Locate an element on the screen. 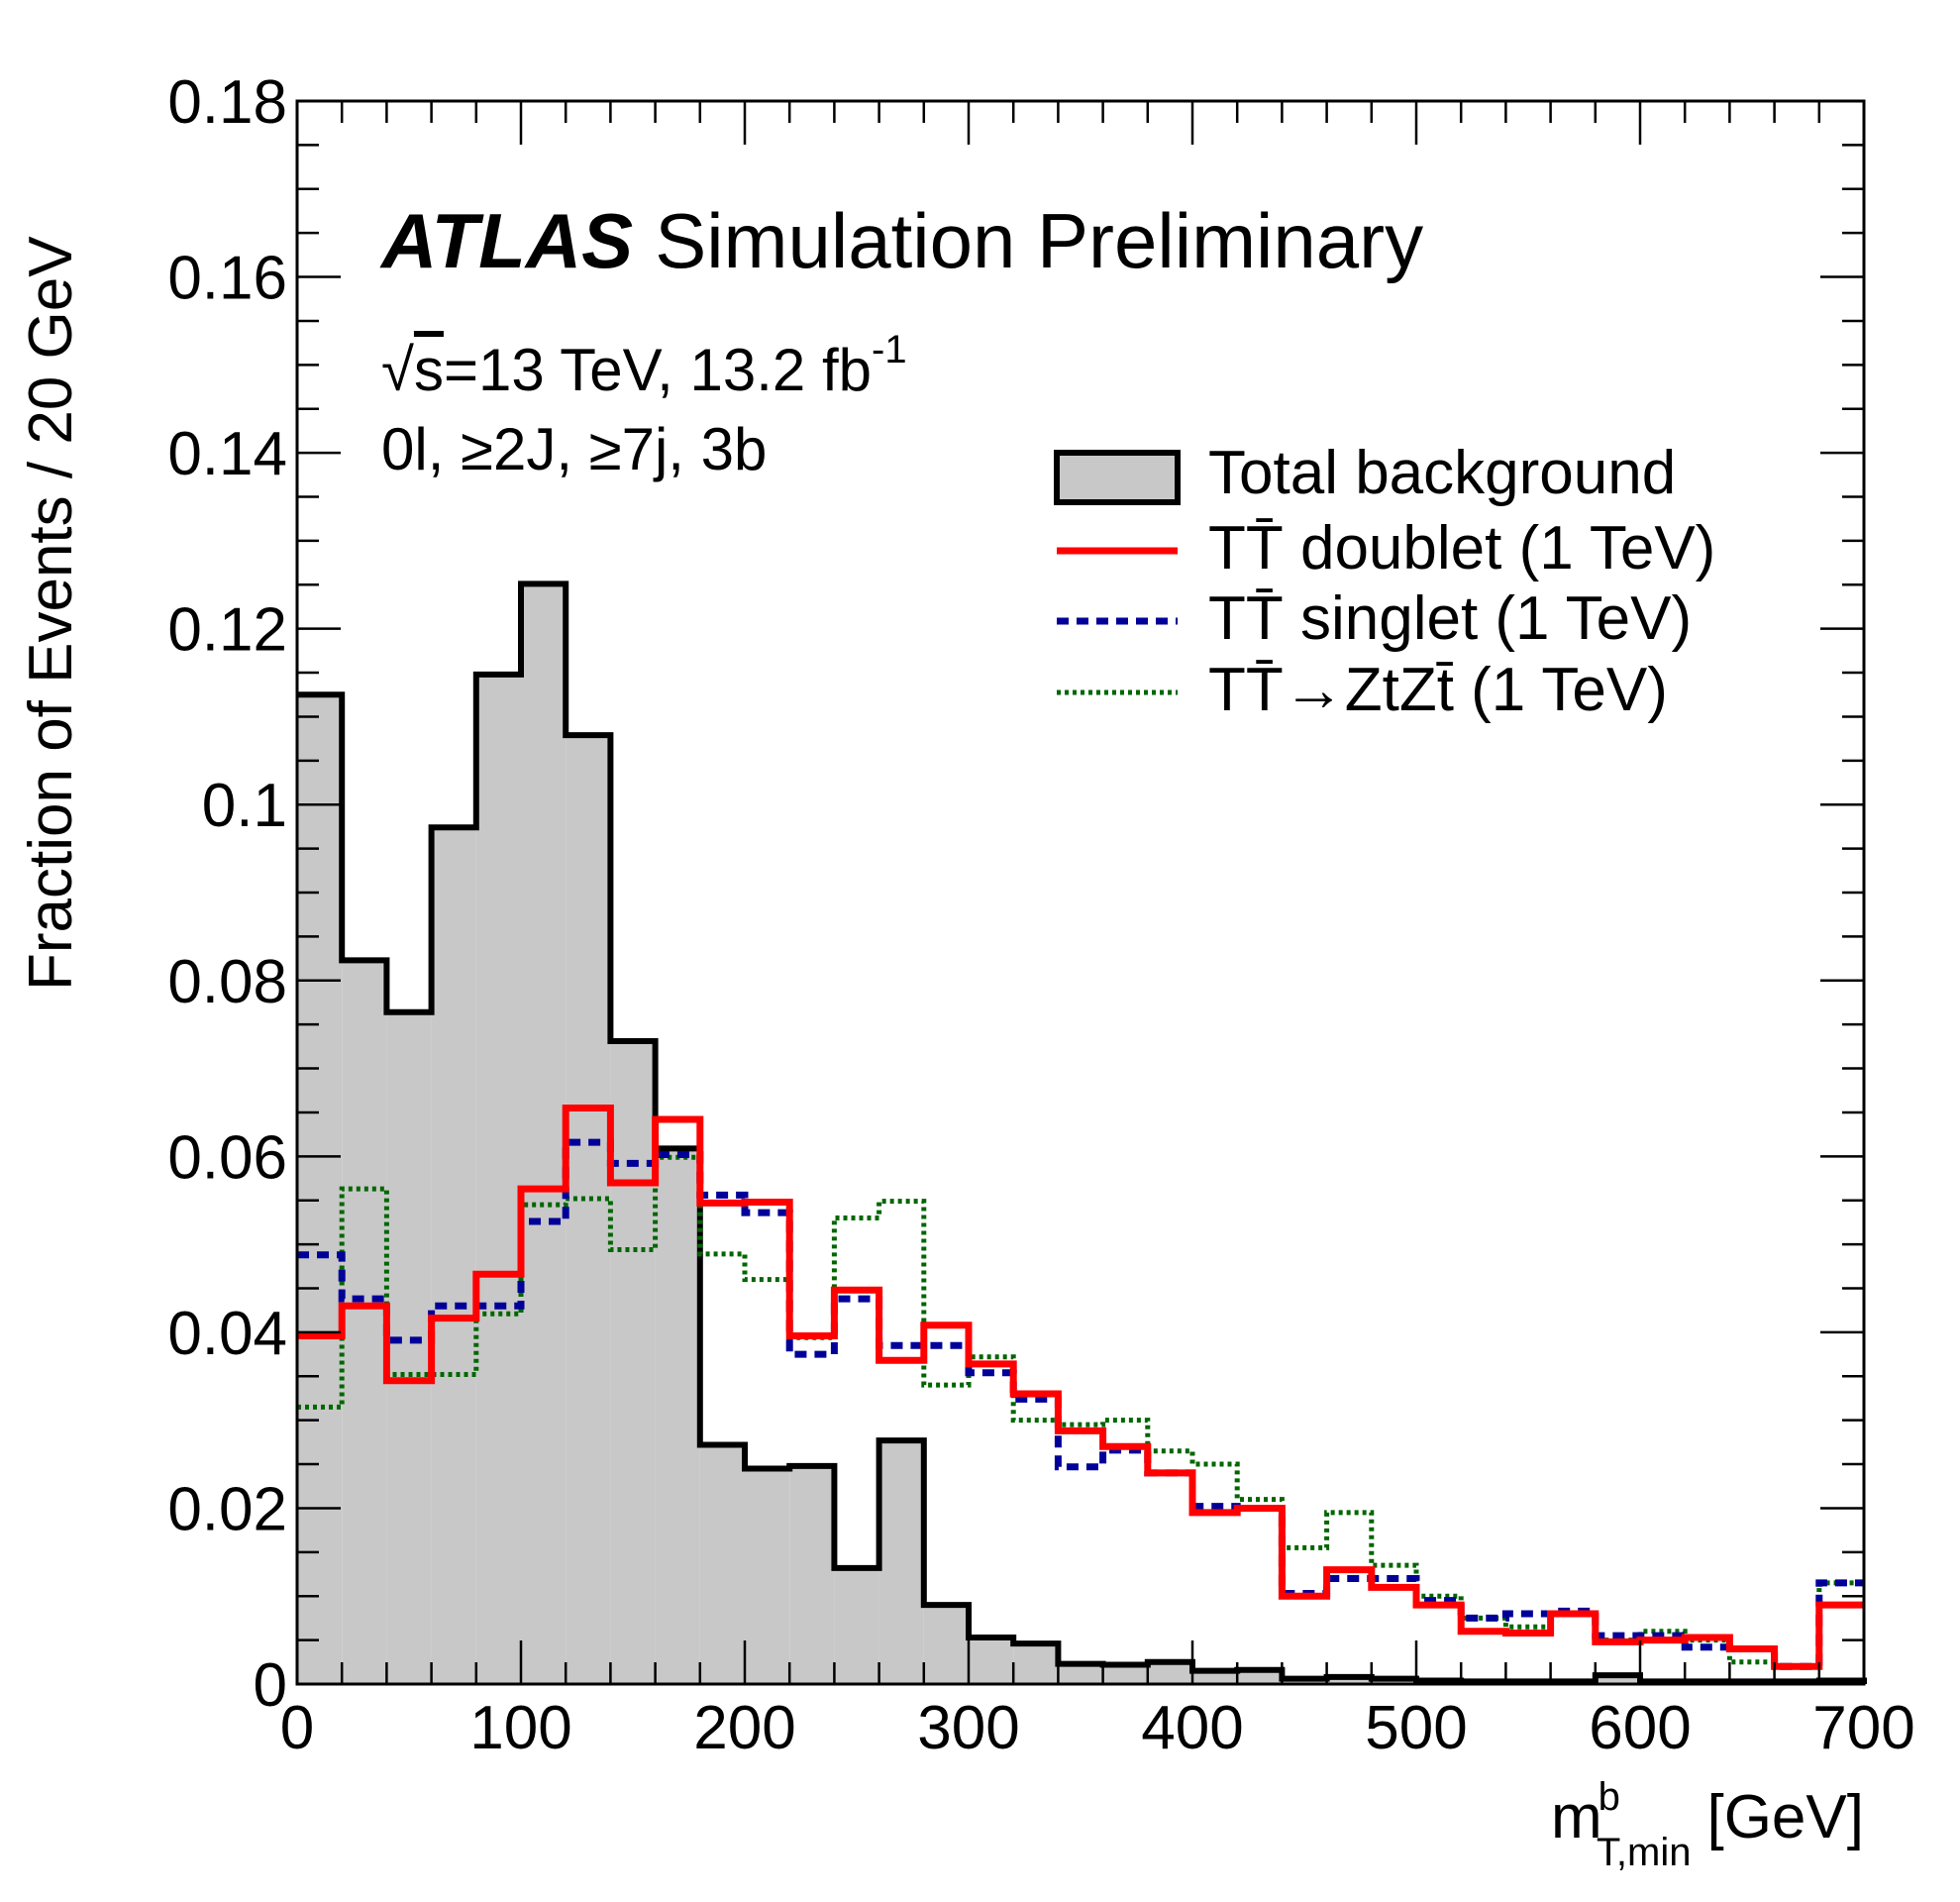  y-tick-label: 0.16 is located at coordinates (227, 279).